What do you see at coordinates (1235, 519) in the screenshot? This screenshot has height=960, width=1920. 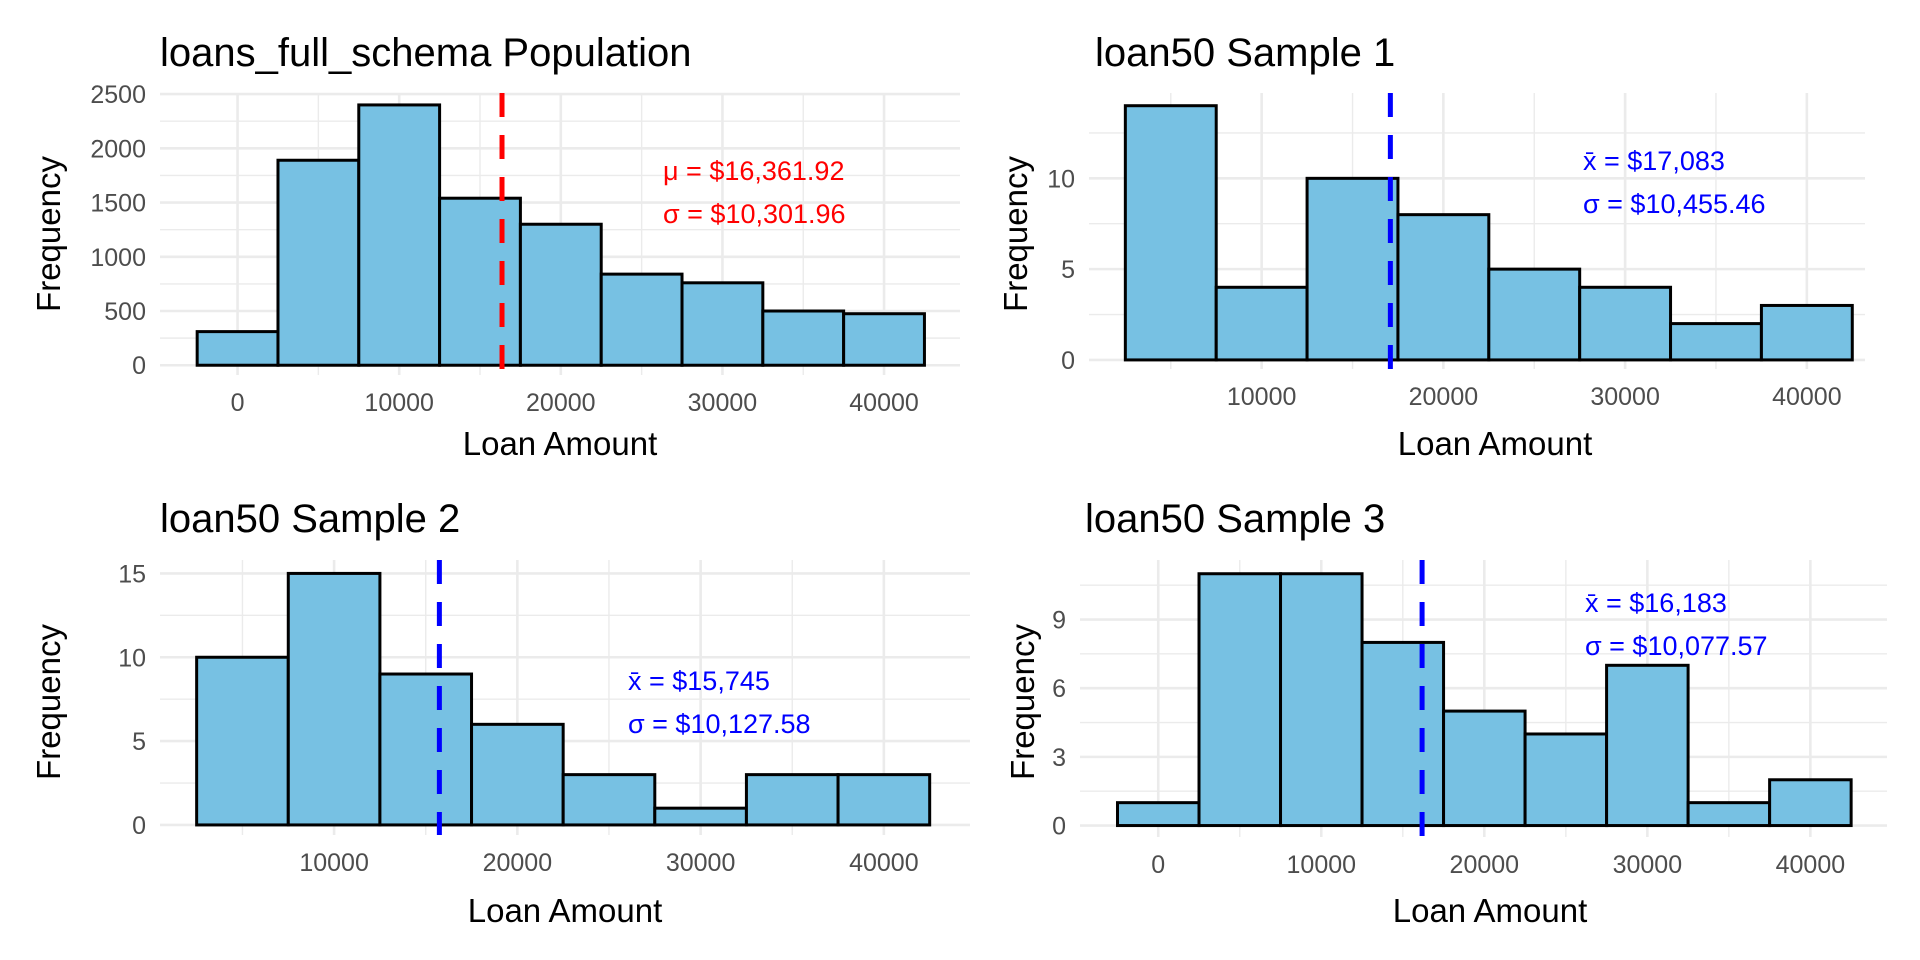 I see `chart-title: loan50 Sample 3` at bounding box center [1235, 519].